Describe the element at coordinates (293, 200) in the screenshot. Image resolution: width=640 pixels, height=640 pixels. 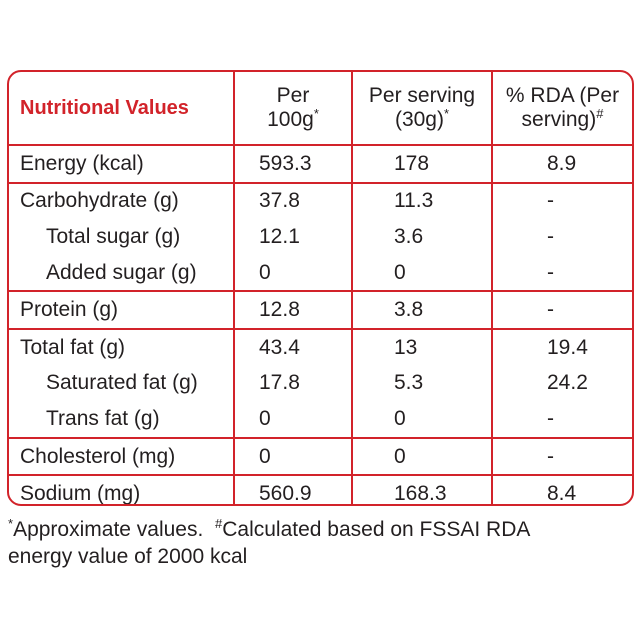
I see `cell-per-100g: 37.8` at that location.